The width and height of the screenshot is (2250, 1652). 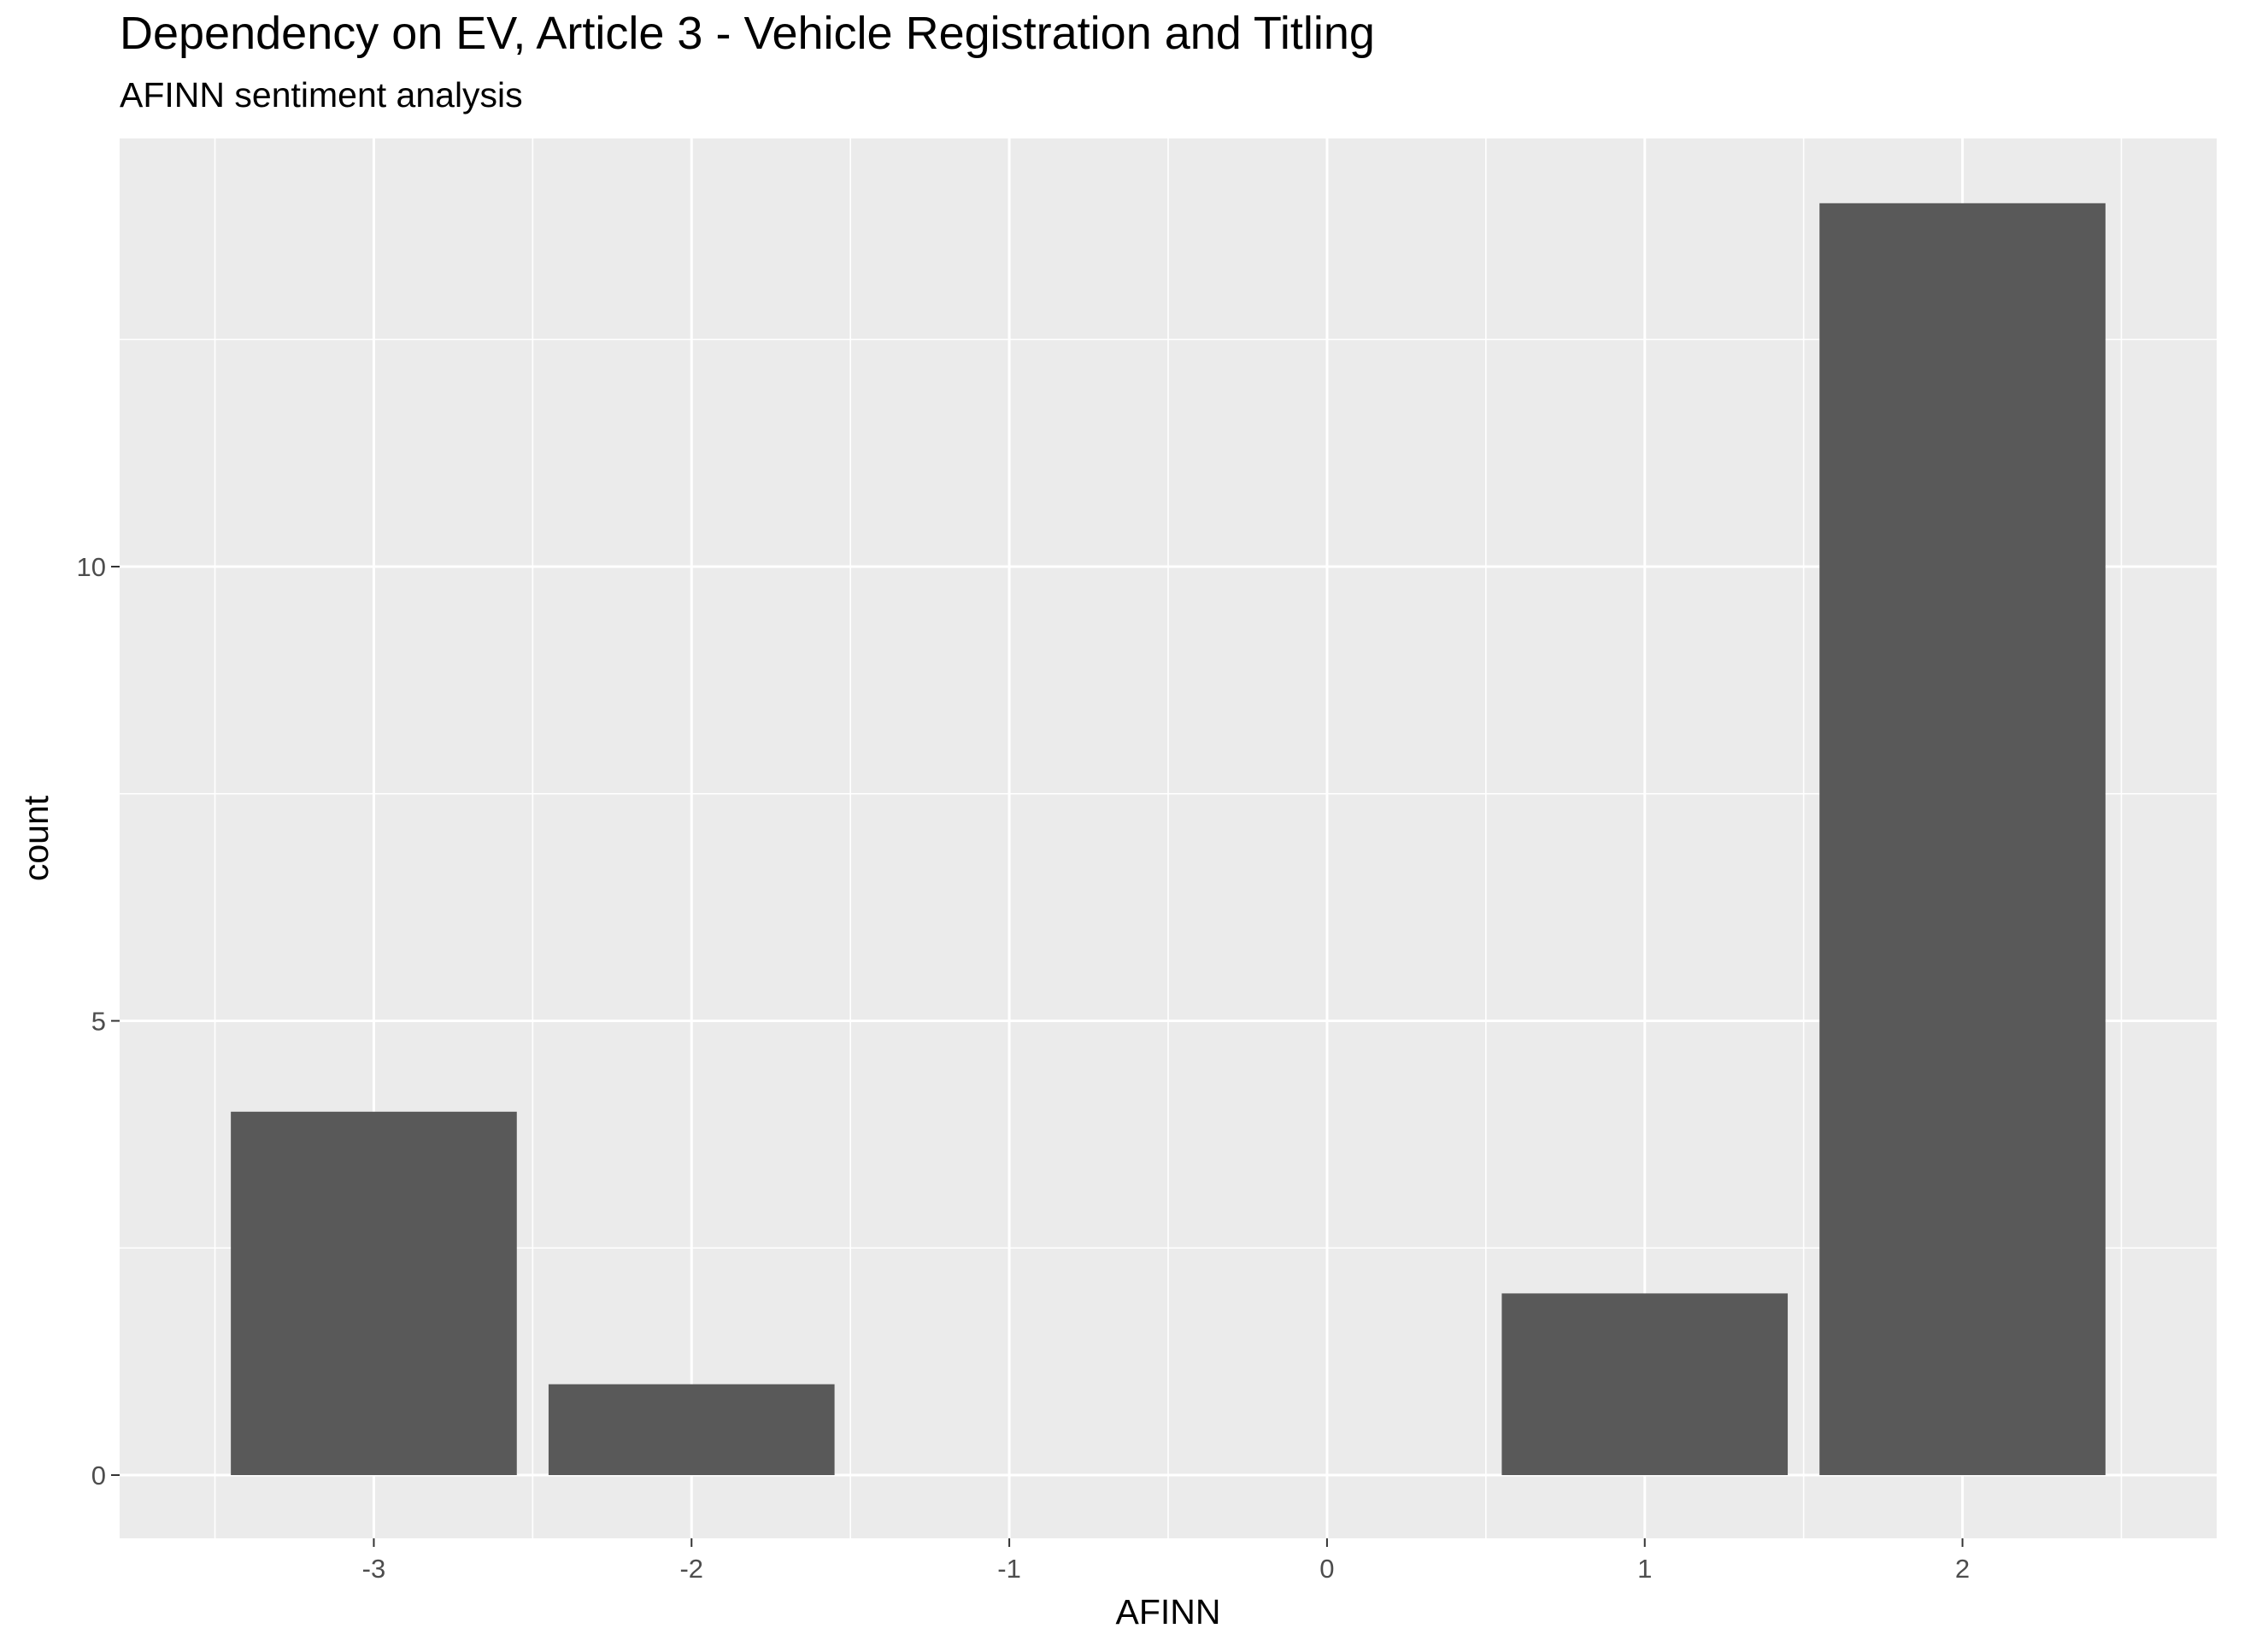 I want to click on x-tick-label: 1, so click(x=1644, y=1569).